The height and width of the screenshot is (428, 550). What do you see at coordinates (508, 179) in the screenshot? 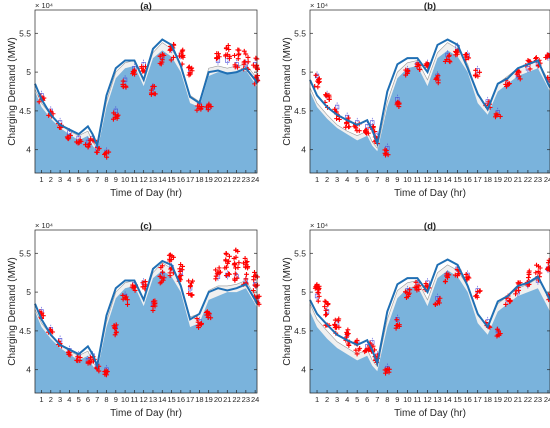
I see `x-tick-label: 20` at bounding box center [508, 179].